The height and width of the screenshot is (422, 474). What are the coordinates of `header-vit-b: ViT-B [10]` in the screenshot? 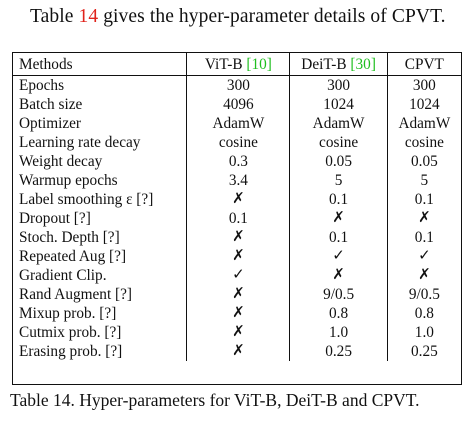 It's located at (238, 64).